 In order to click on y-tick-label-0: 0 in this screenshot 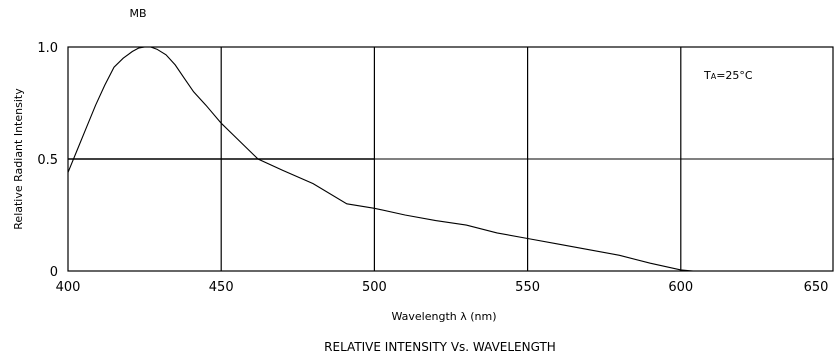, I will do `click(54, 272)`.